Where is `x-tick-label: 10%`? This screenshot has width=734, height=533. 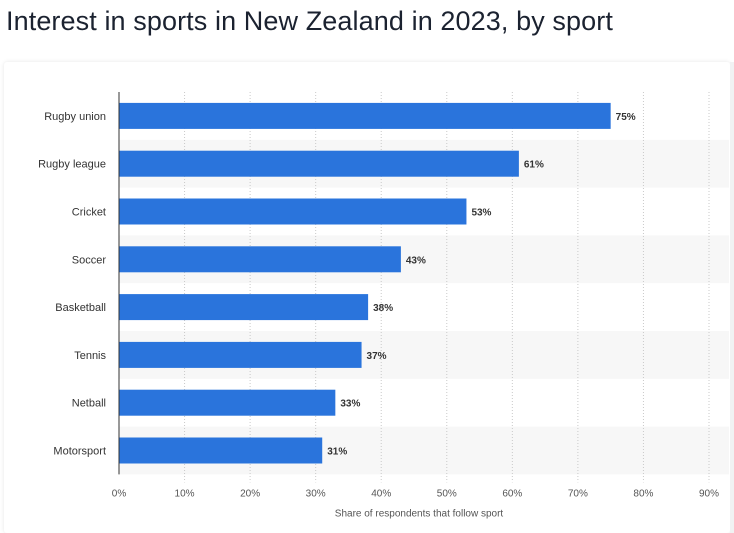 x-tick-label: 10% is located at coordinates (185, 493).